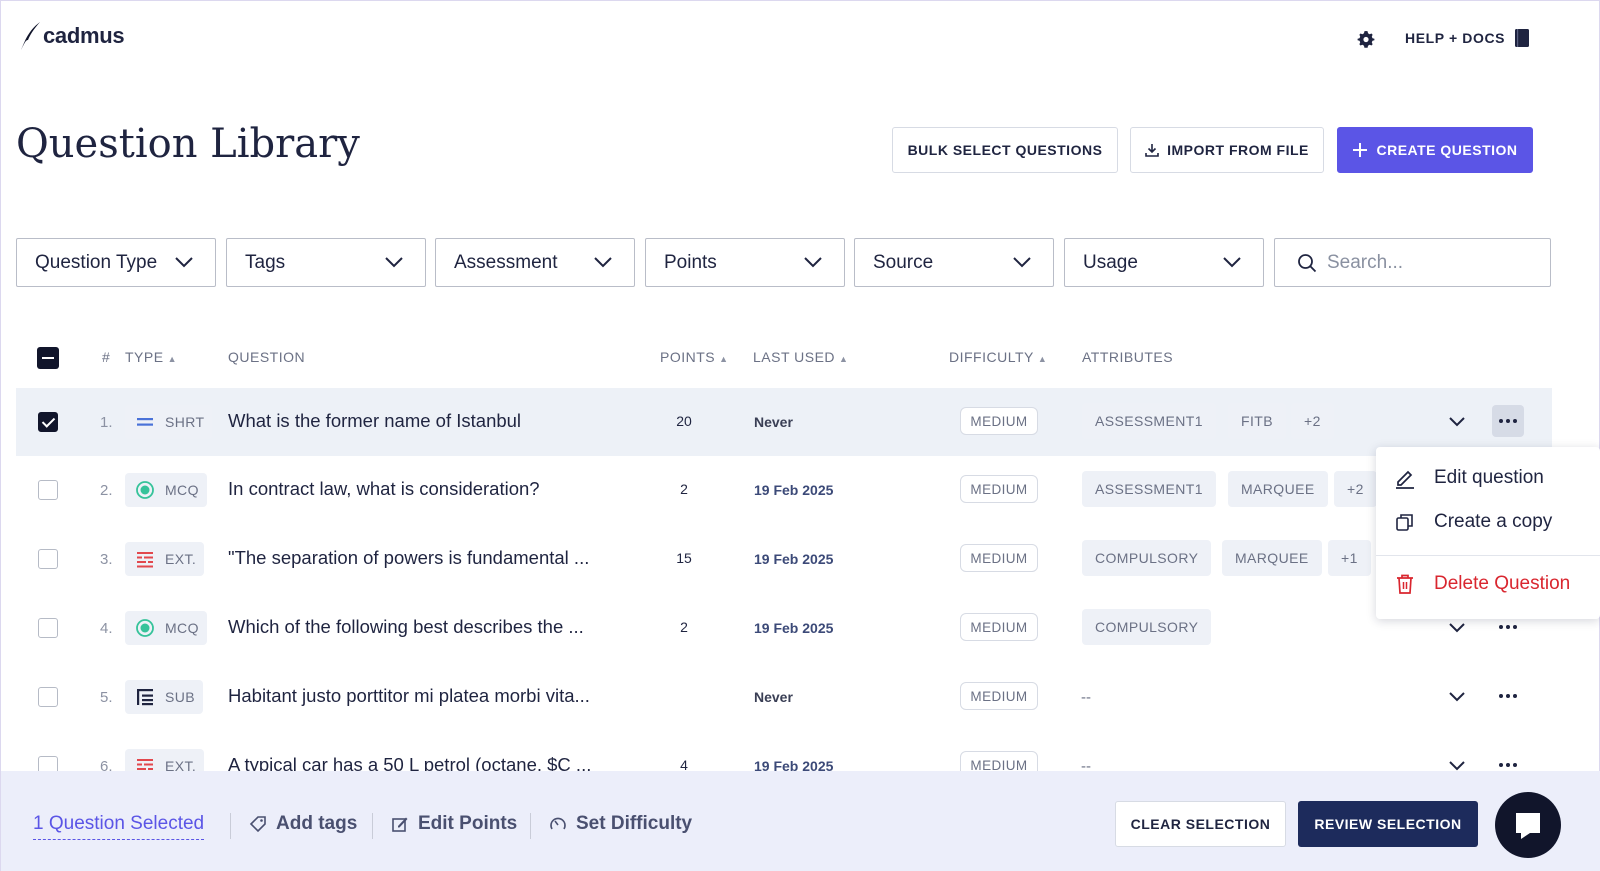 The image size is (1600, 871). What do you see at coordinates (181, 766) in the screenshot?
I see `question-type-label: EXT.` at bounding box center [181, 766].